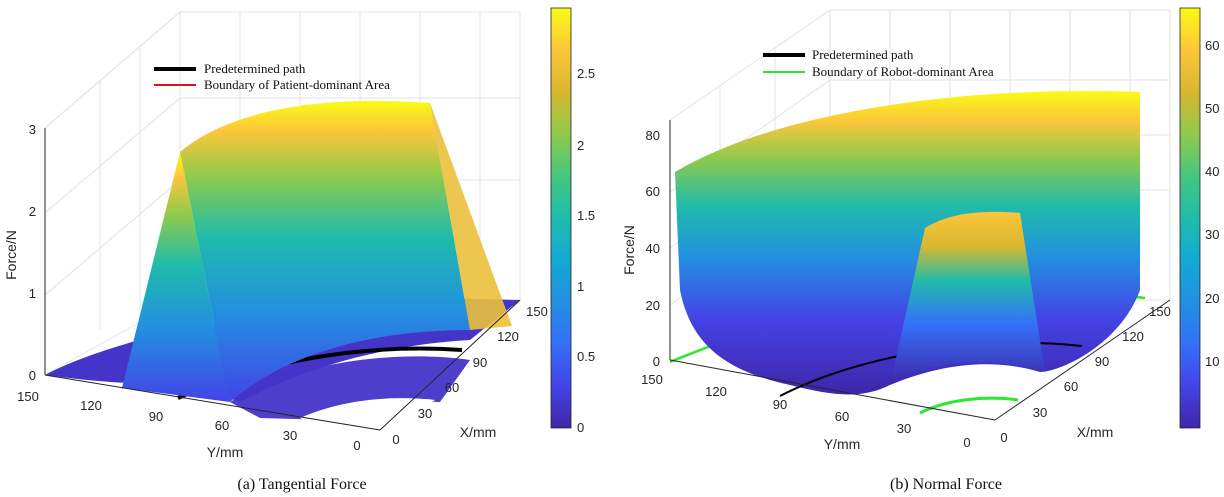 The width and height of the screenshot is (1224, 497). I want to click on panel-b-cbtick: 60, so click(1212, 45).